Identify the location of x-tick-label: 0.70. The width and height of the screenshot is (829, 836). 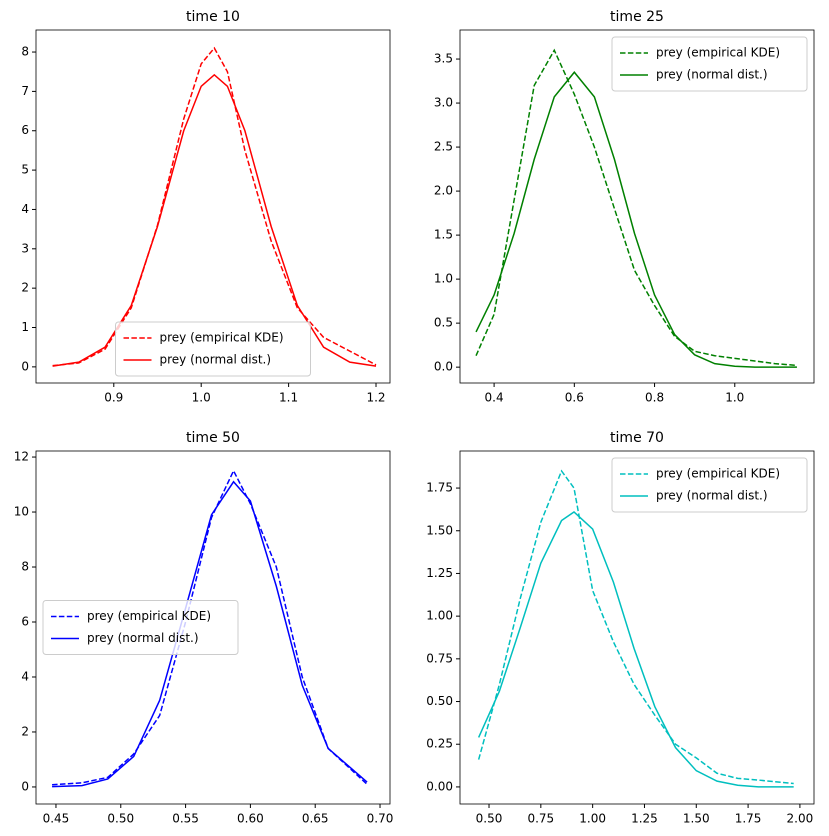
(380, 819).